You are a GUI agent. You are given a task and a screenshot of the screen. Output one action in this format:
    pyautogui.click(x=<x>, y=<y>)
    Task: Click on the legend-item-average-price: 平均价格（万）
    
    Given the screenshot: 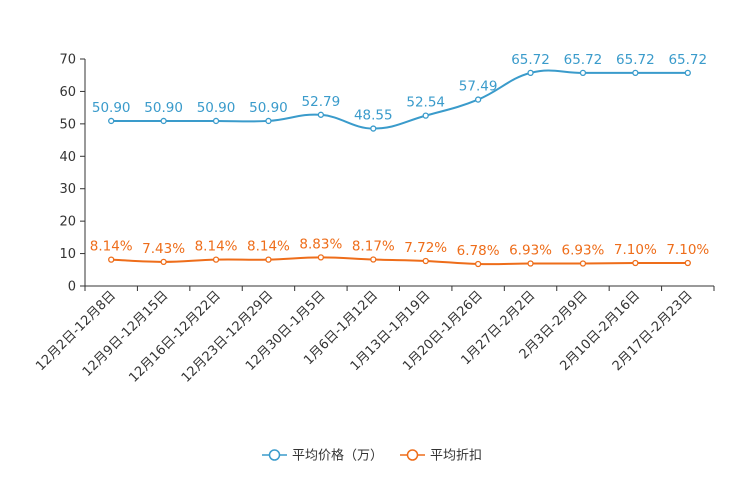 What is the action you would take?
    pyautogui.click(x=322, y=456)
    